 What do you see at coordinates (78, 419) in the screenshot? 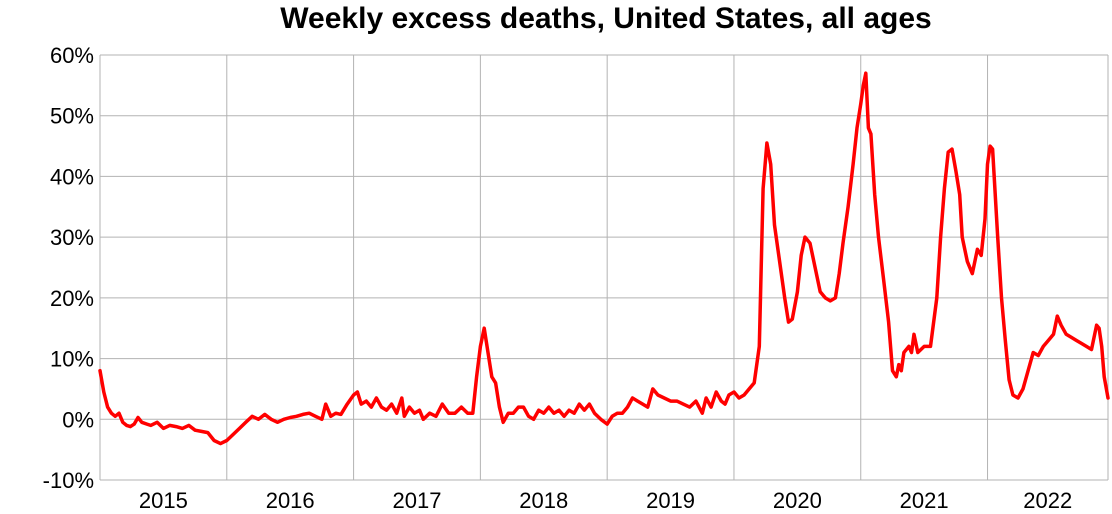
I see `y-tick-label: 0%` at bounding box center [78, 419].